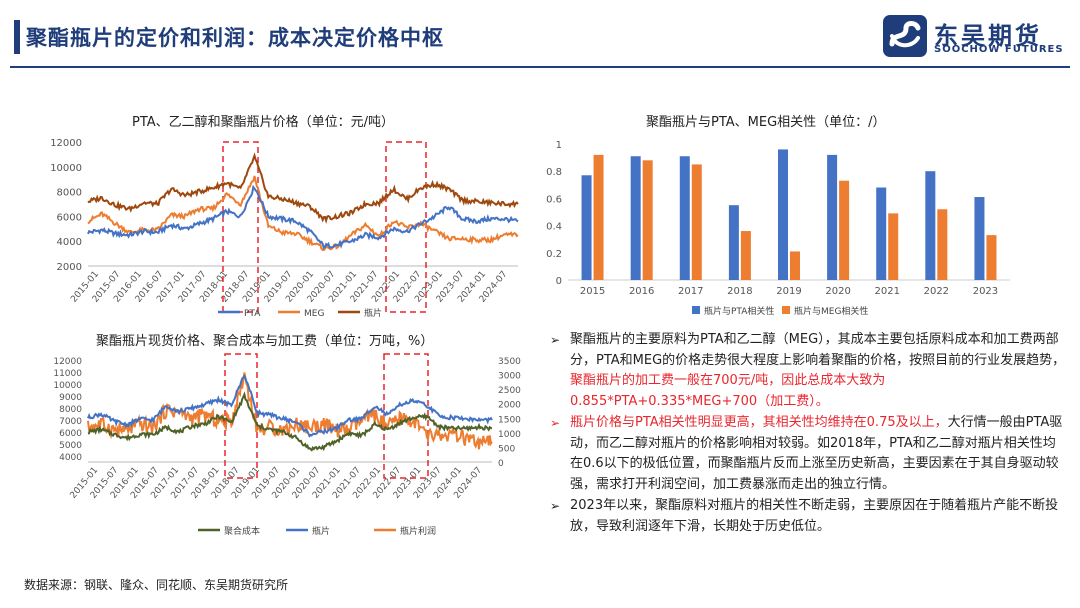 The height and width of the screenshot is (608, 1080). What do you see at coordinates (540, 35) in the screenshot?
I see `header: 聚酯瓶片的定价和利润：成本决定价格中枢 东吴期货 SOOCHOW FUTURES` at bounding box center [540, 35].